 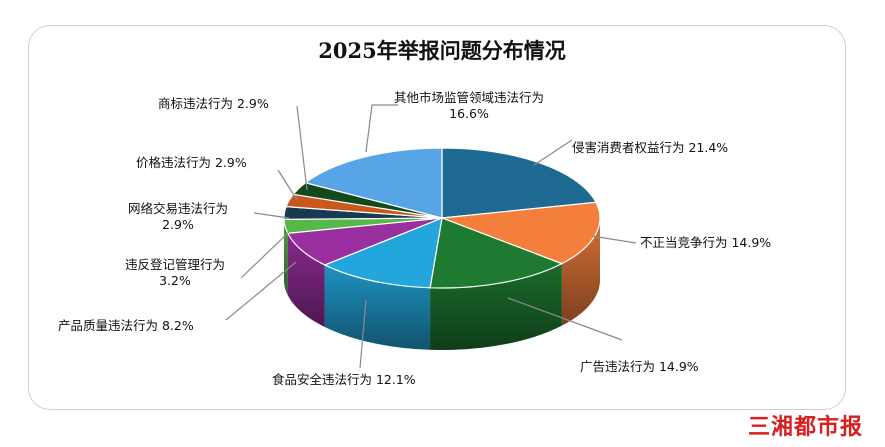 What do you see at coordinates (191, 162) in the screenshot?
I see `slice-label-7: 价格违法行为 2.9%` at bounding box center [191, 162].